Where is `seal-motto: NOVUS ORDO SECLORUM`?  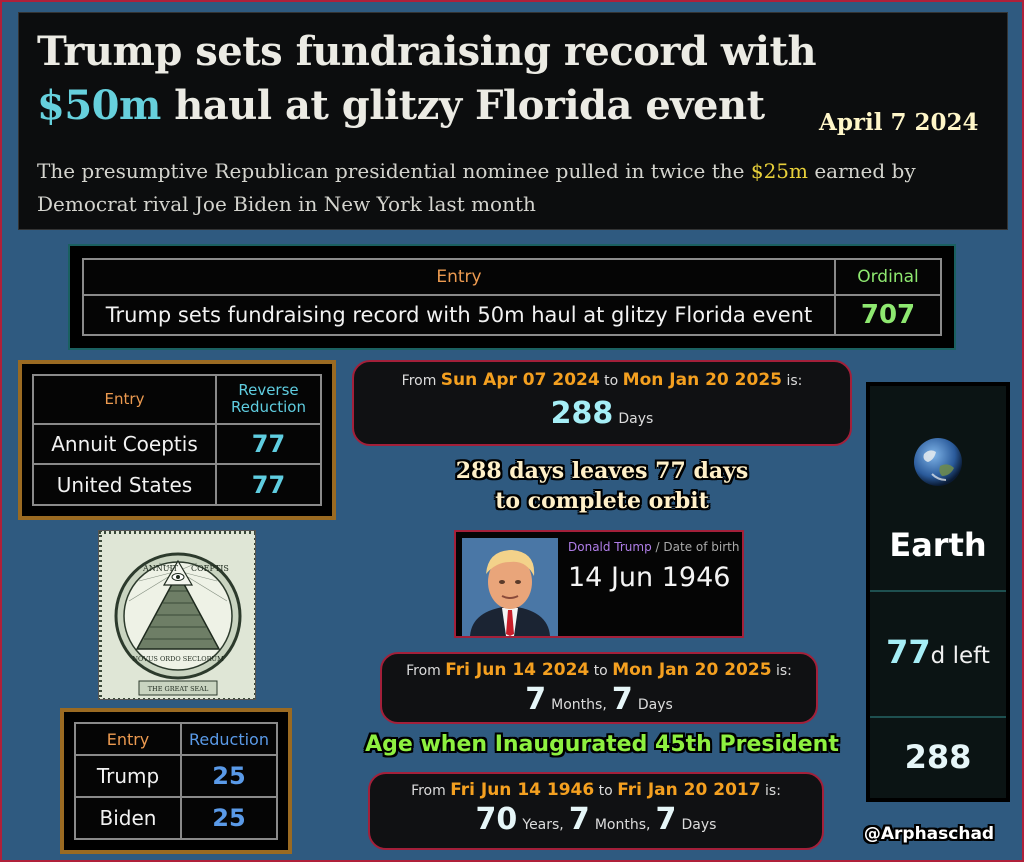
seal-motto: NOVUS ORDO SECLORUM is located at coordinates (178, 659).